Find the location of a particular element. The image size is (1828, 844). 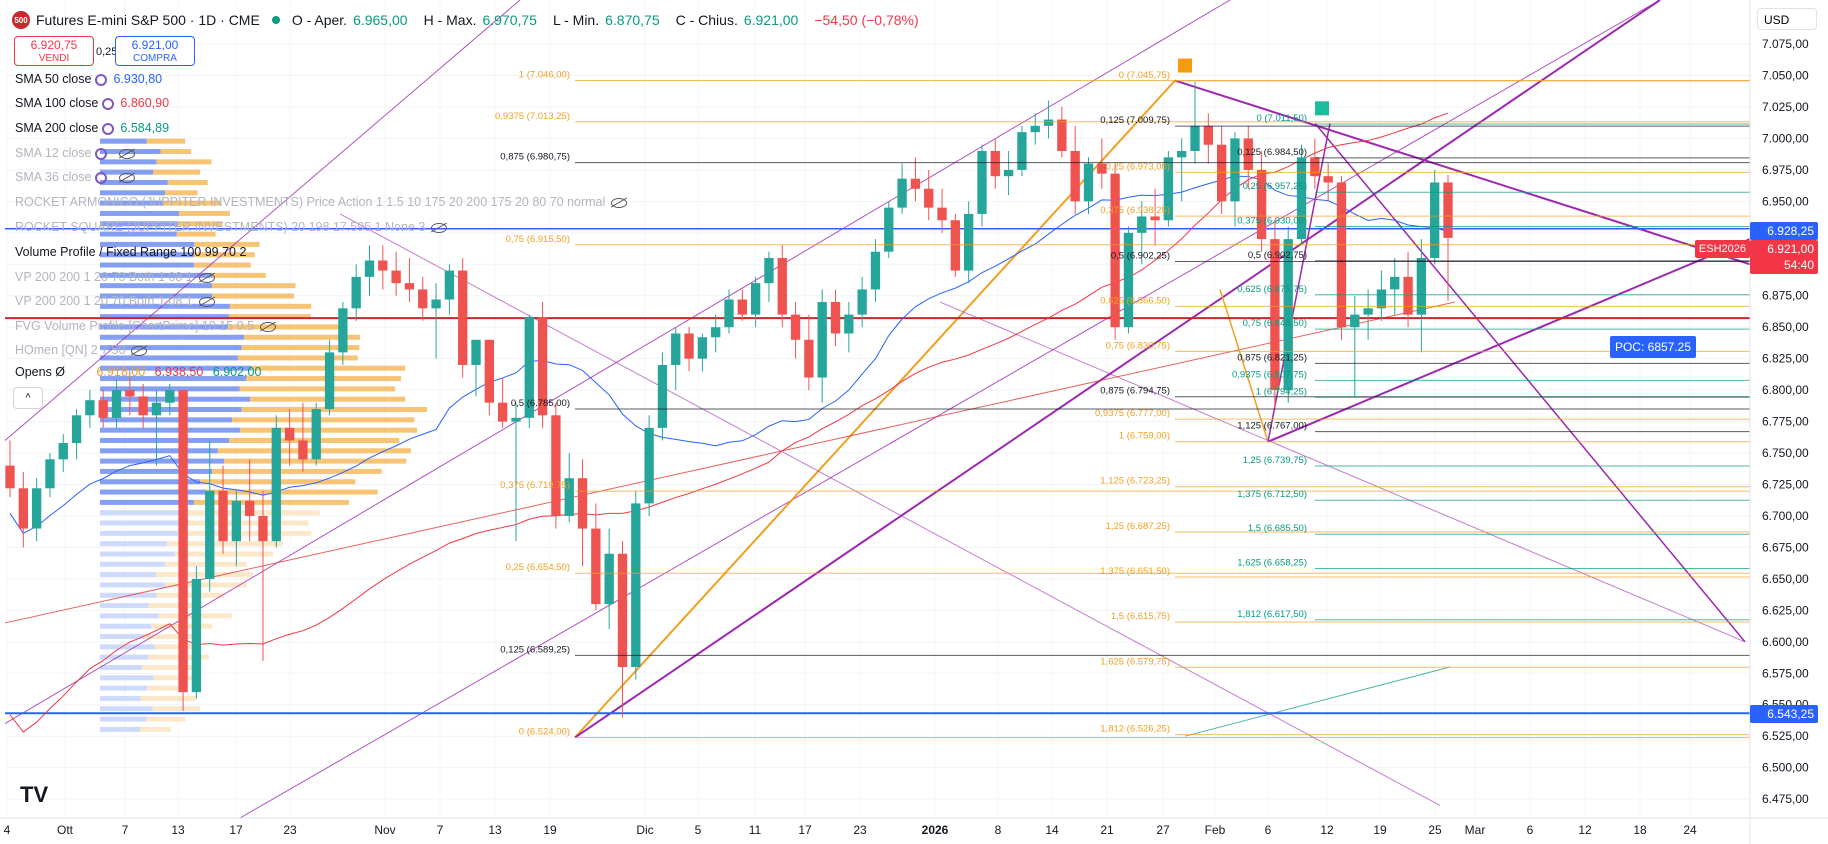

close-label: C - Chius. is located at coordinates (706, 20).